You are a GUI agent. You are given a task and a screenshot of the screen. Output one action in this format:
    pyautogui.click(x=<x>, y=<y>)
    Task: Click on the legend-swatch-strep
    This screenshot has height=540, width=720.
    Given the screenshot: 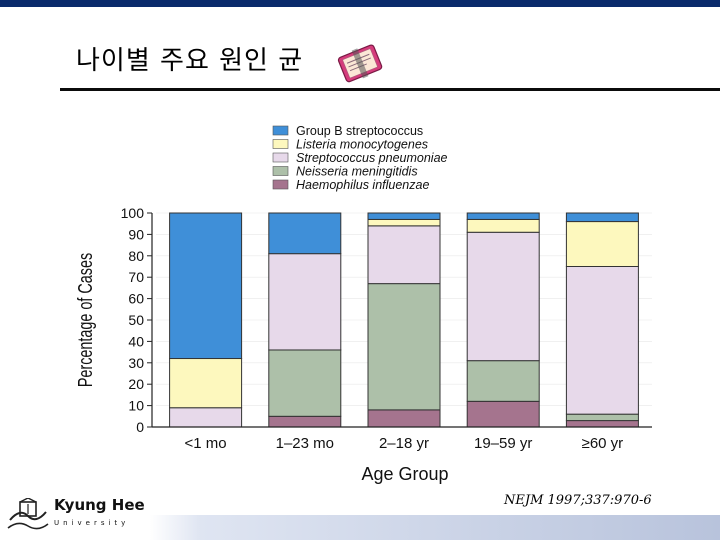 What is the action you would take?
    pyautogui.click(x=280, y=157)
    